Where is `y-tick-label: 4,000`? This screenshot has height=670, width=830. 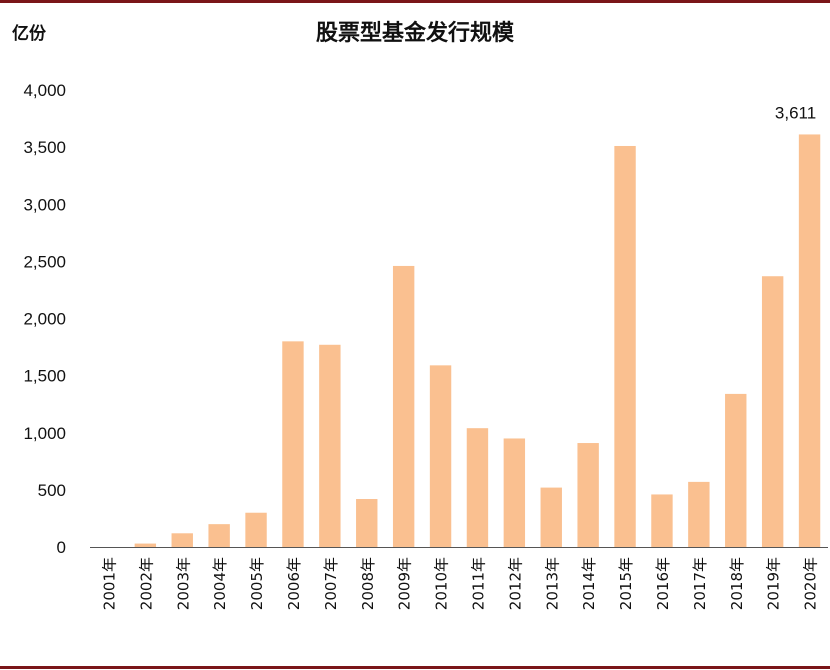 y-tick-label: 4,000 is located at coordinates (44, 90).